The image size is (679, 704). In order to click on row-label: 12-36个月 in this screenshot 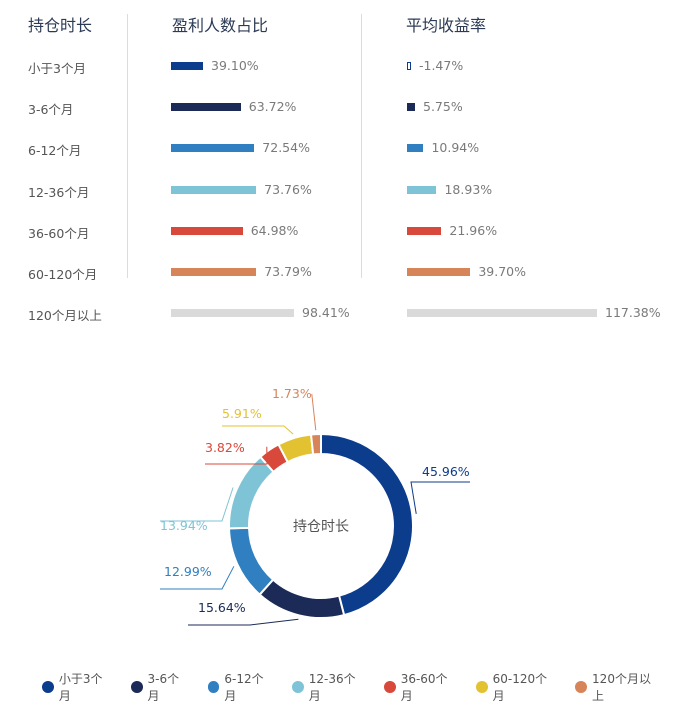, I will do `click(59, 192)`.